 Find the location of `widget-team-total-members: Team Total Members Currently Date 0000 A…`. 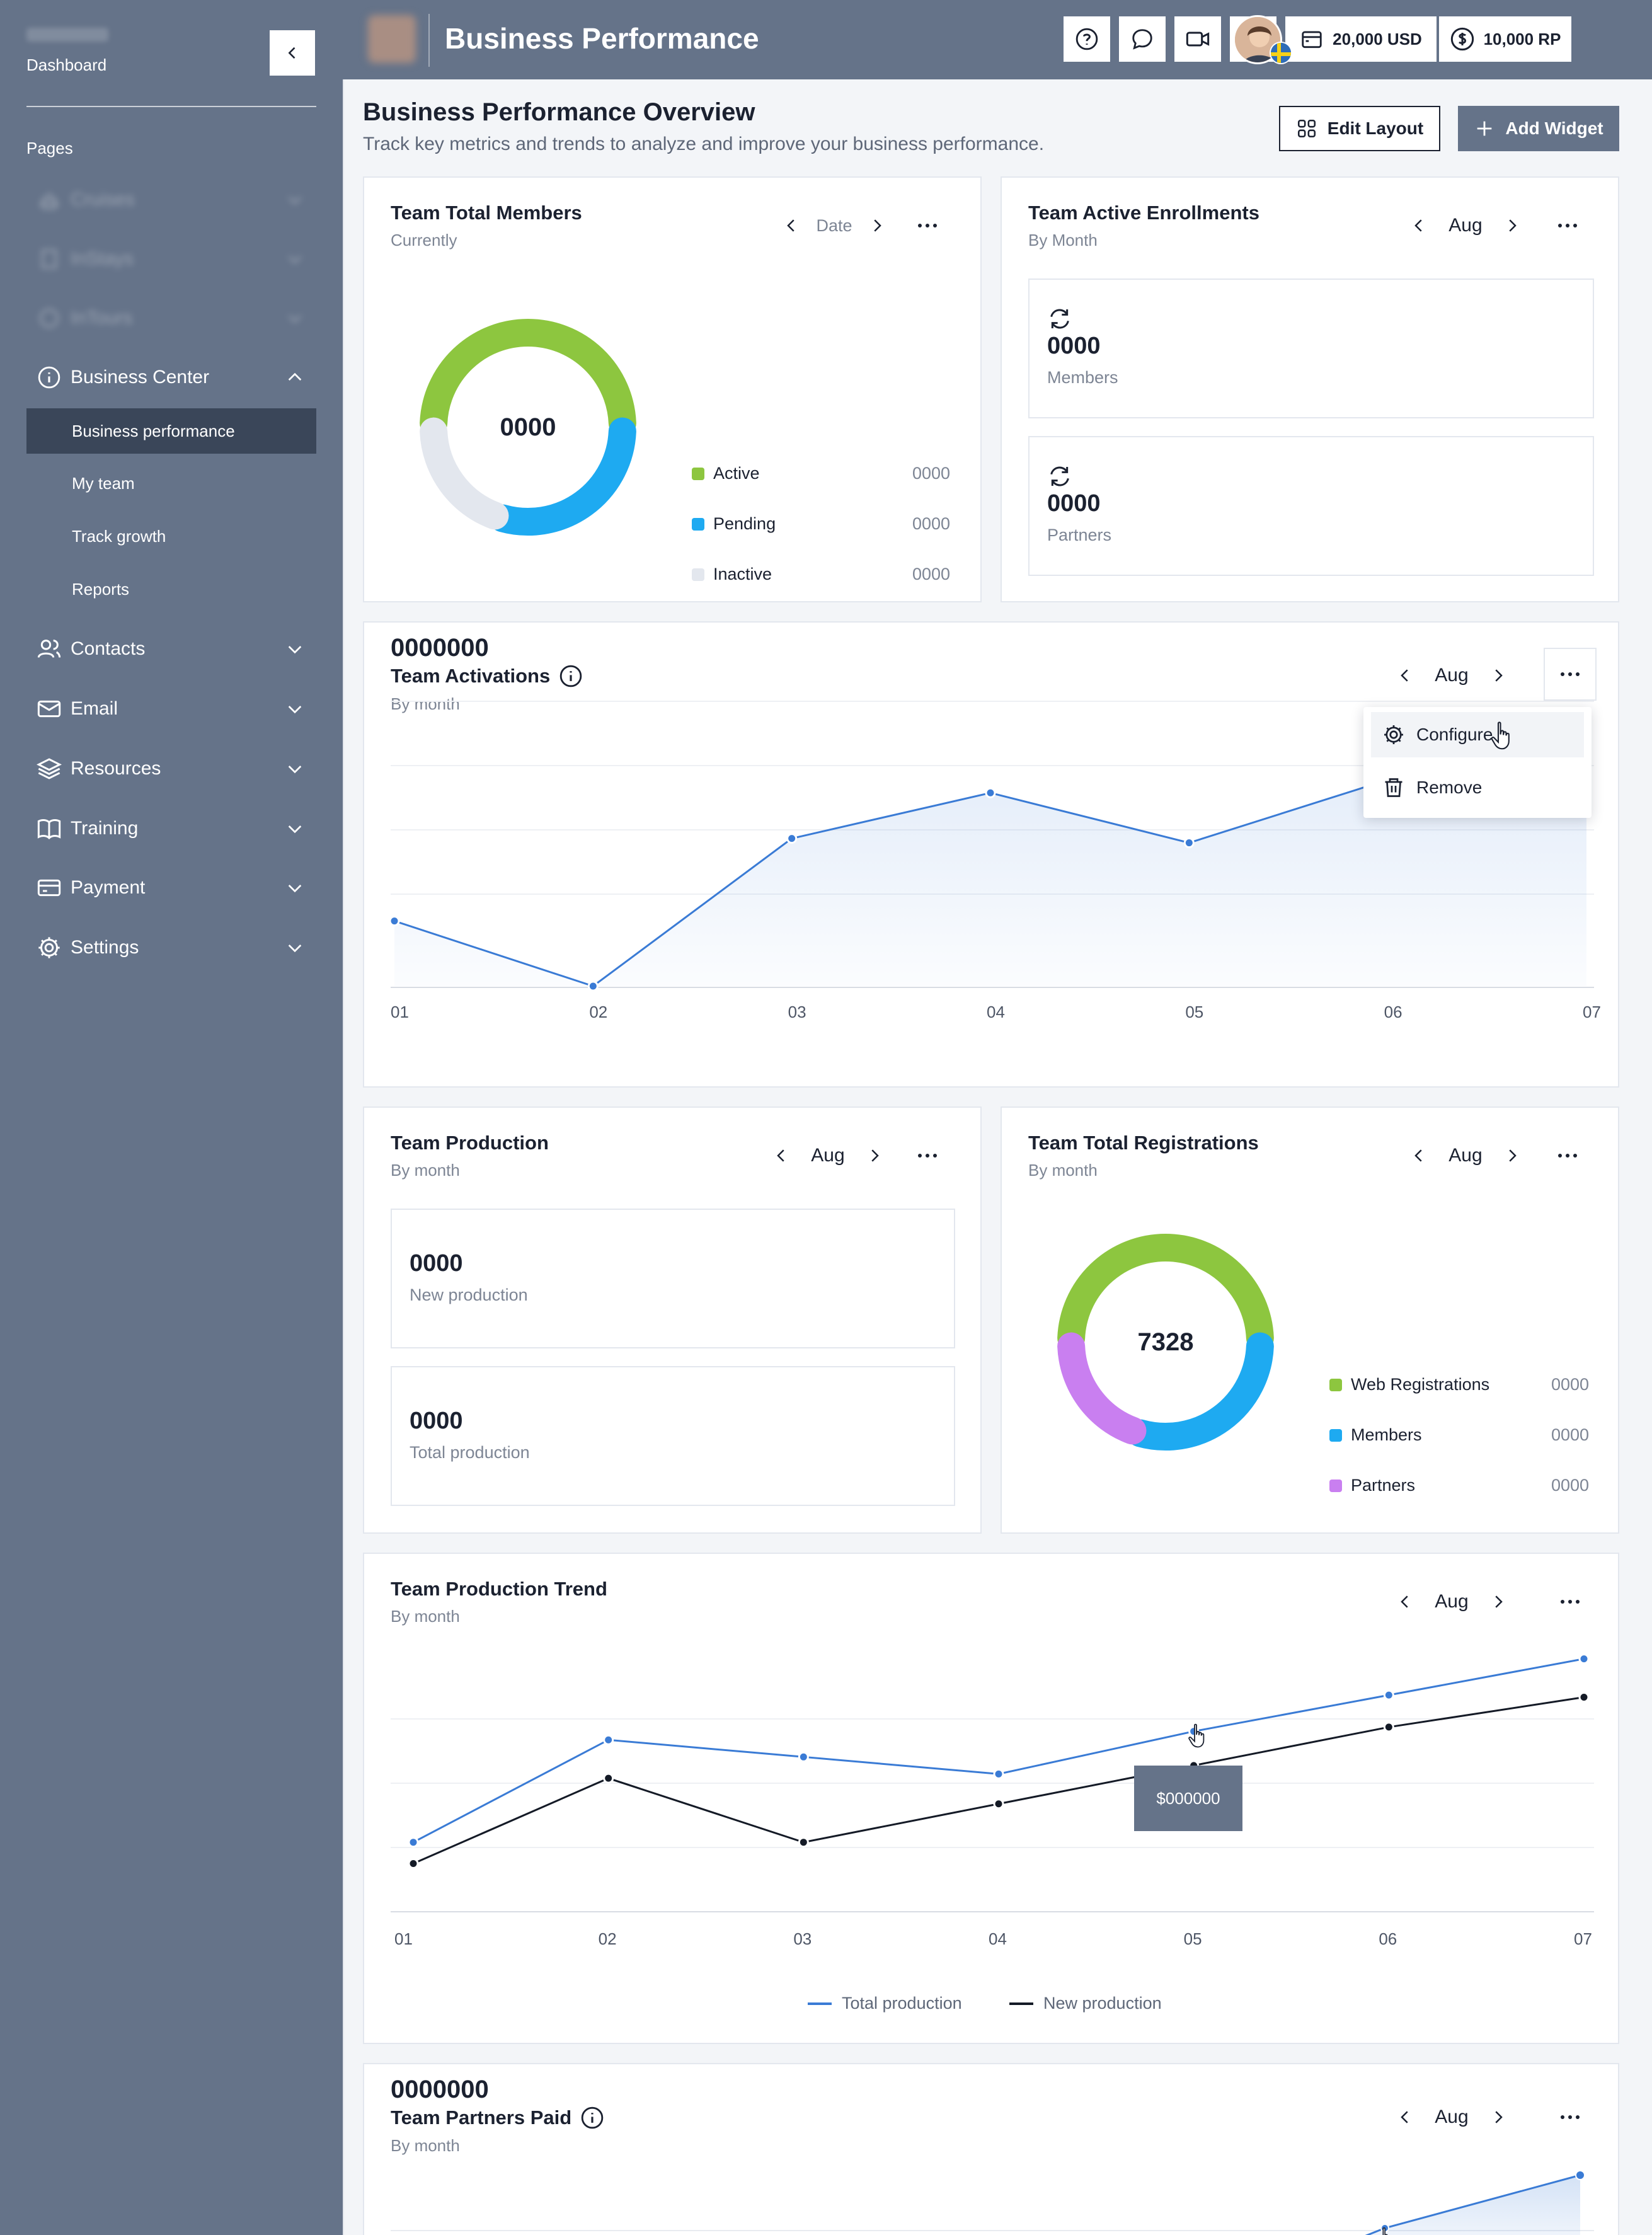

widget-team-total-members: Team Total Members Currently Date 0000 A… is located at coordinates (672, 389).